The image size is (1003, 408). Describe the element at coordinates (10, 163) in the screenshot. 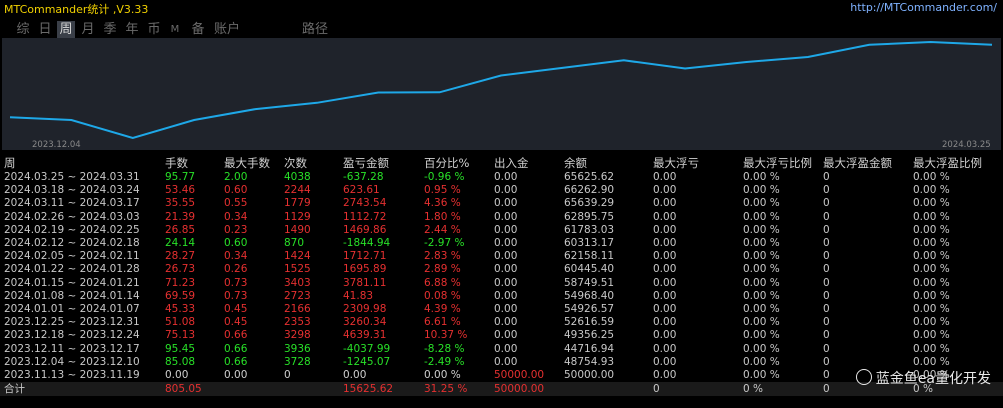

I see `header-week: 周` at that location.